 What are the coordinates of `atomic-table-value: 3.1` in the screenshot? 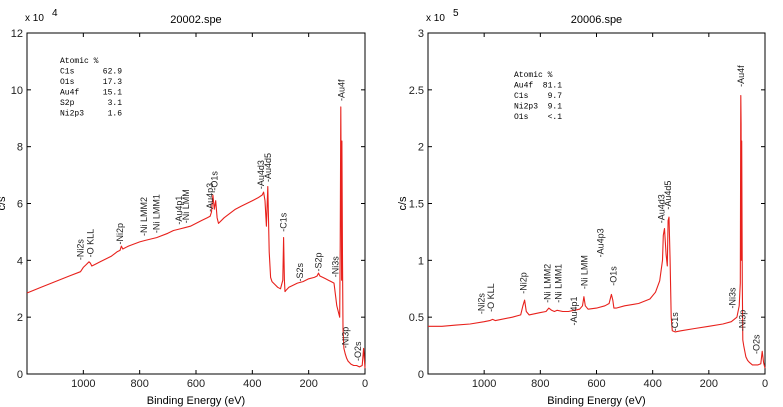 It's located at (115, 103).